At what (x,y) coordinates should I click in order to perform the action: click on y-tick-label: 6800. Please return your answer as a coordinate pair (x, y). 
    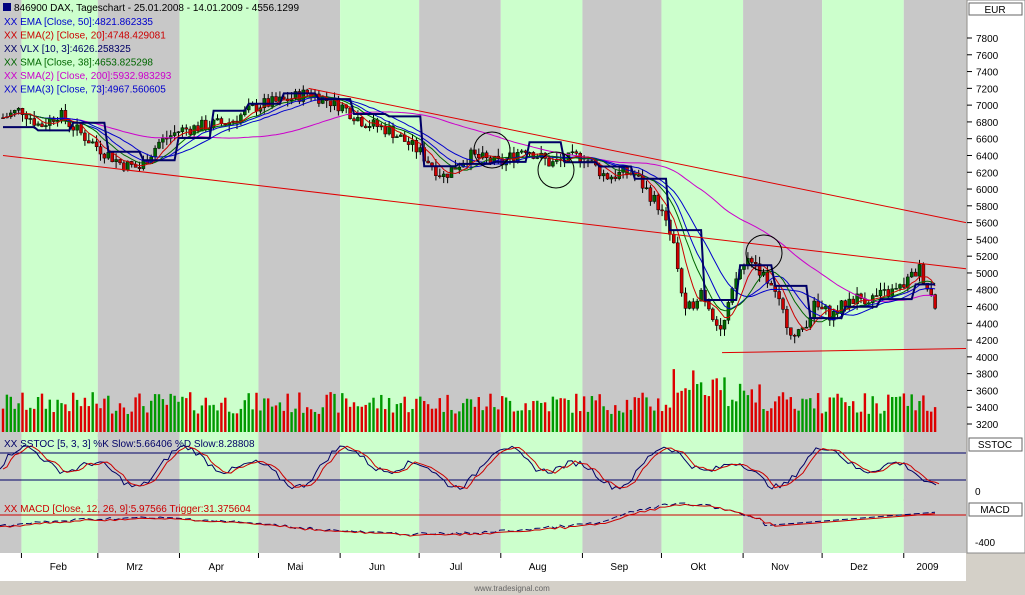
    Looking at the image, I should click on (987, 123).